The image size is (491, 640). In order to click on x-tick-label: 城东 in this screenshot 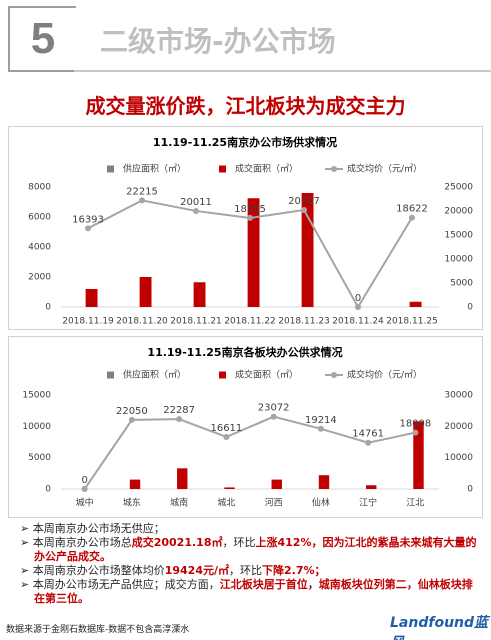, I will do `click(132, 503)`.